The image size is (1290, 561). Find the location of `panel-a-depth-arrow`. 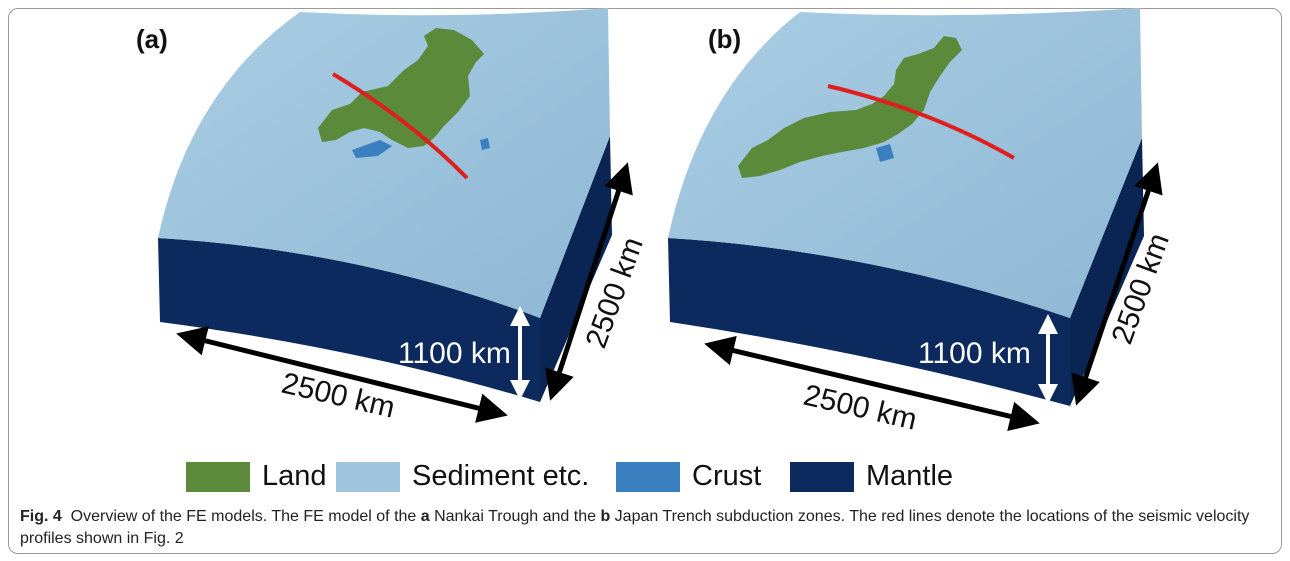

panel-a-depth-arrow is located at coordinates (589, 281).